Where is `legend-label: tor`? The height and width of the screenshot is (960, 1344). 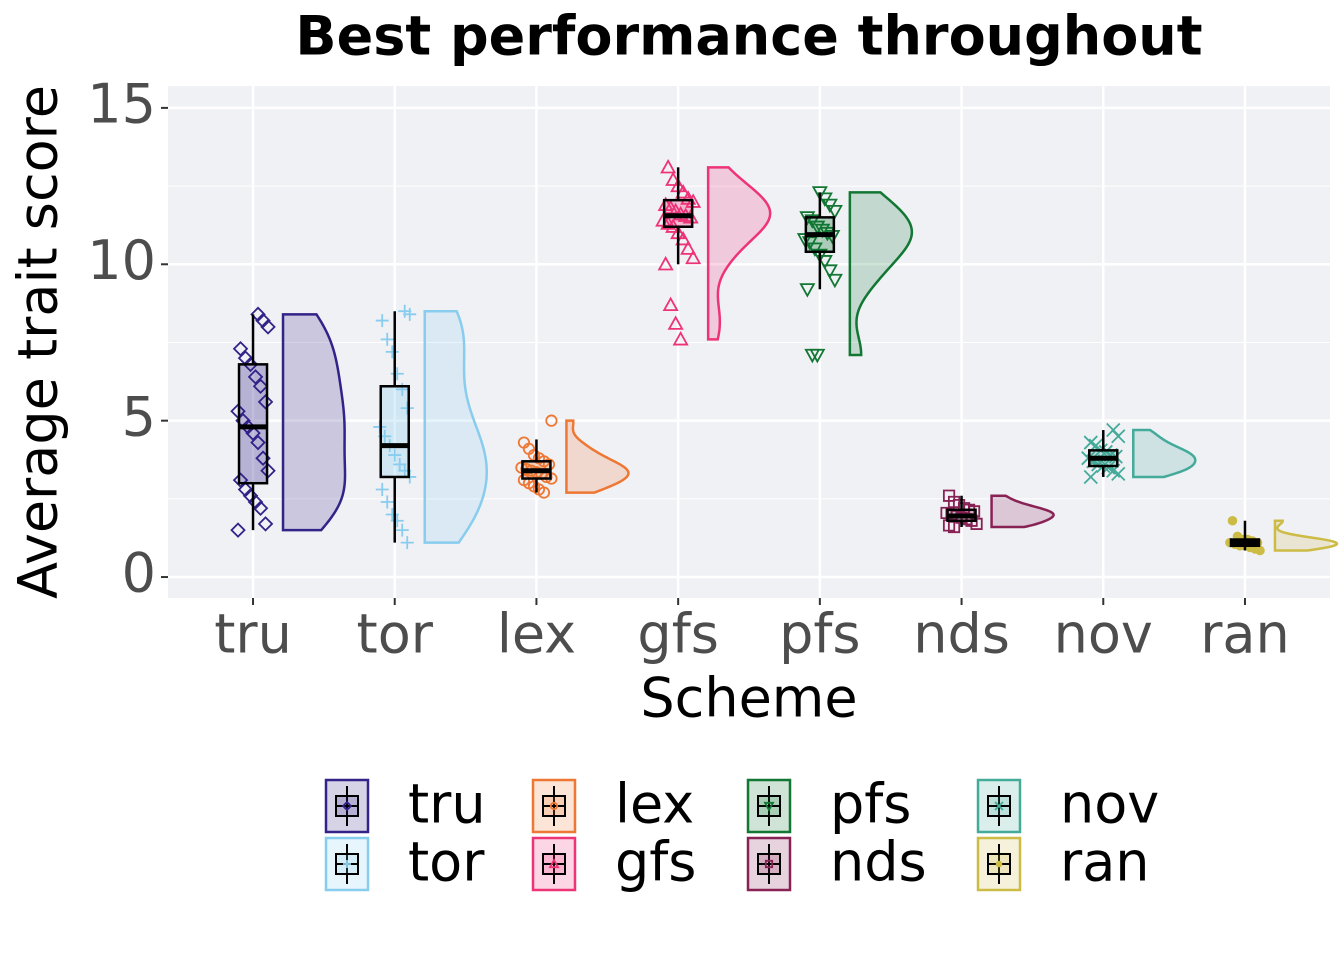 legend-label: tor is located at coordinates (446, 862).